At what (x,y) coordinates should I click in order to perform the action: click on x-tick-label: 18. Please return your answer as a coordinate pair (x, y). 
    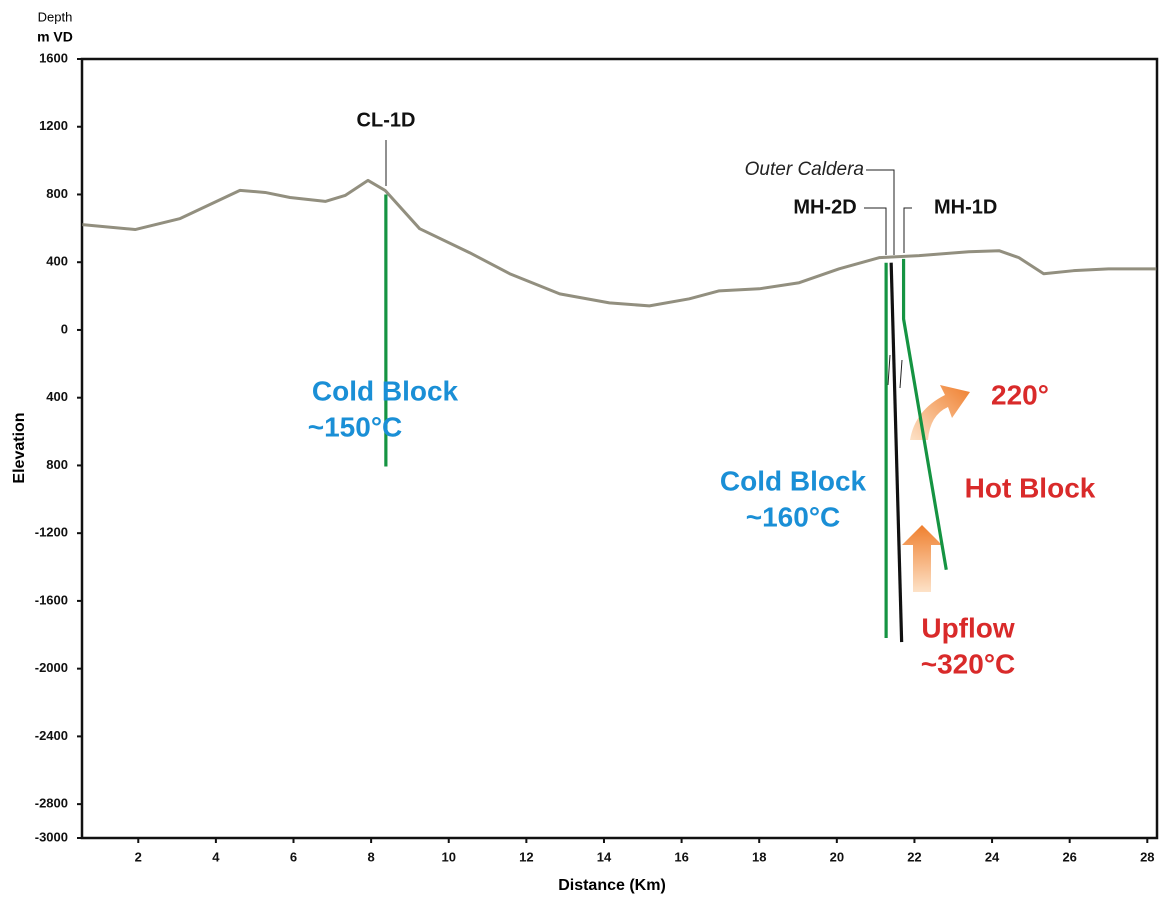
    Looking at the image, I should click on (759, 856).